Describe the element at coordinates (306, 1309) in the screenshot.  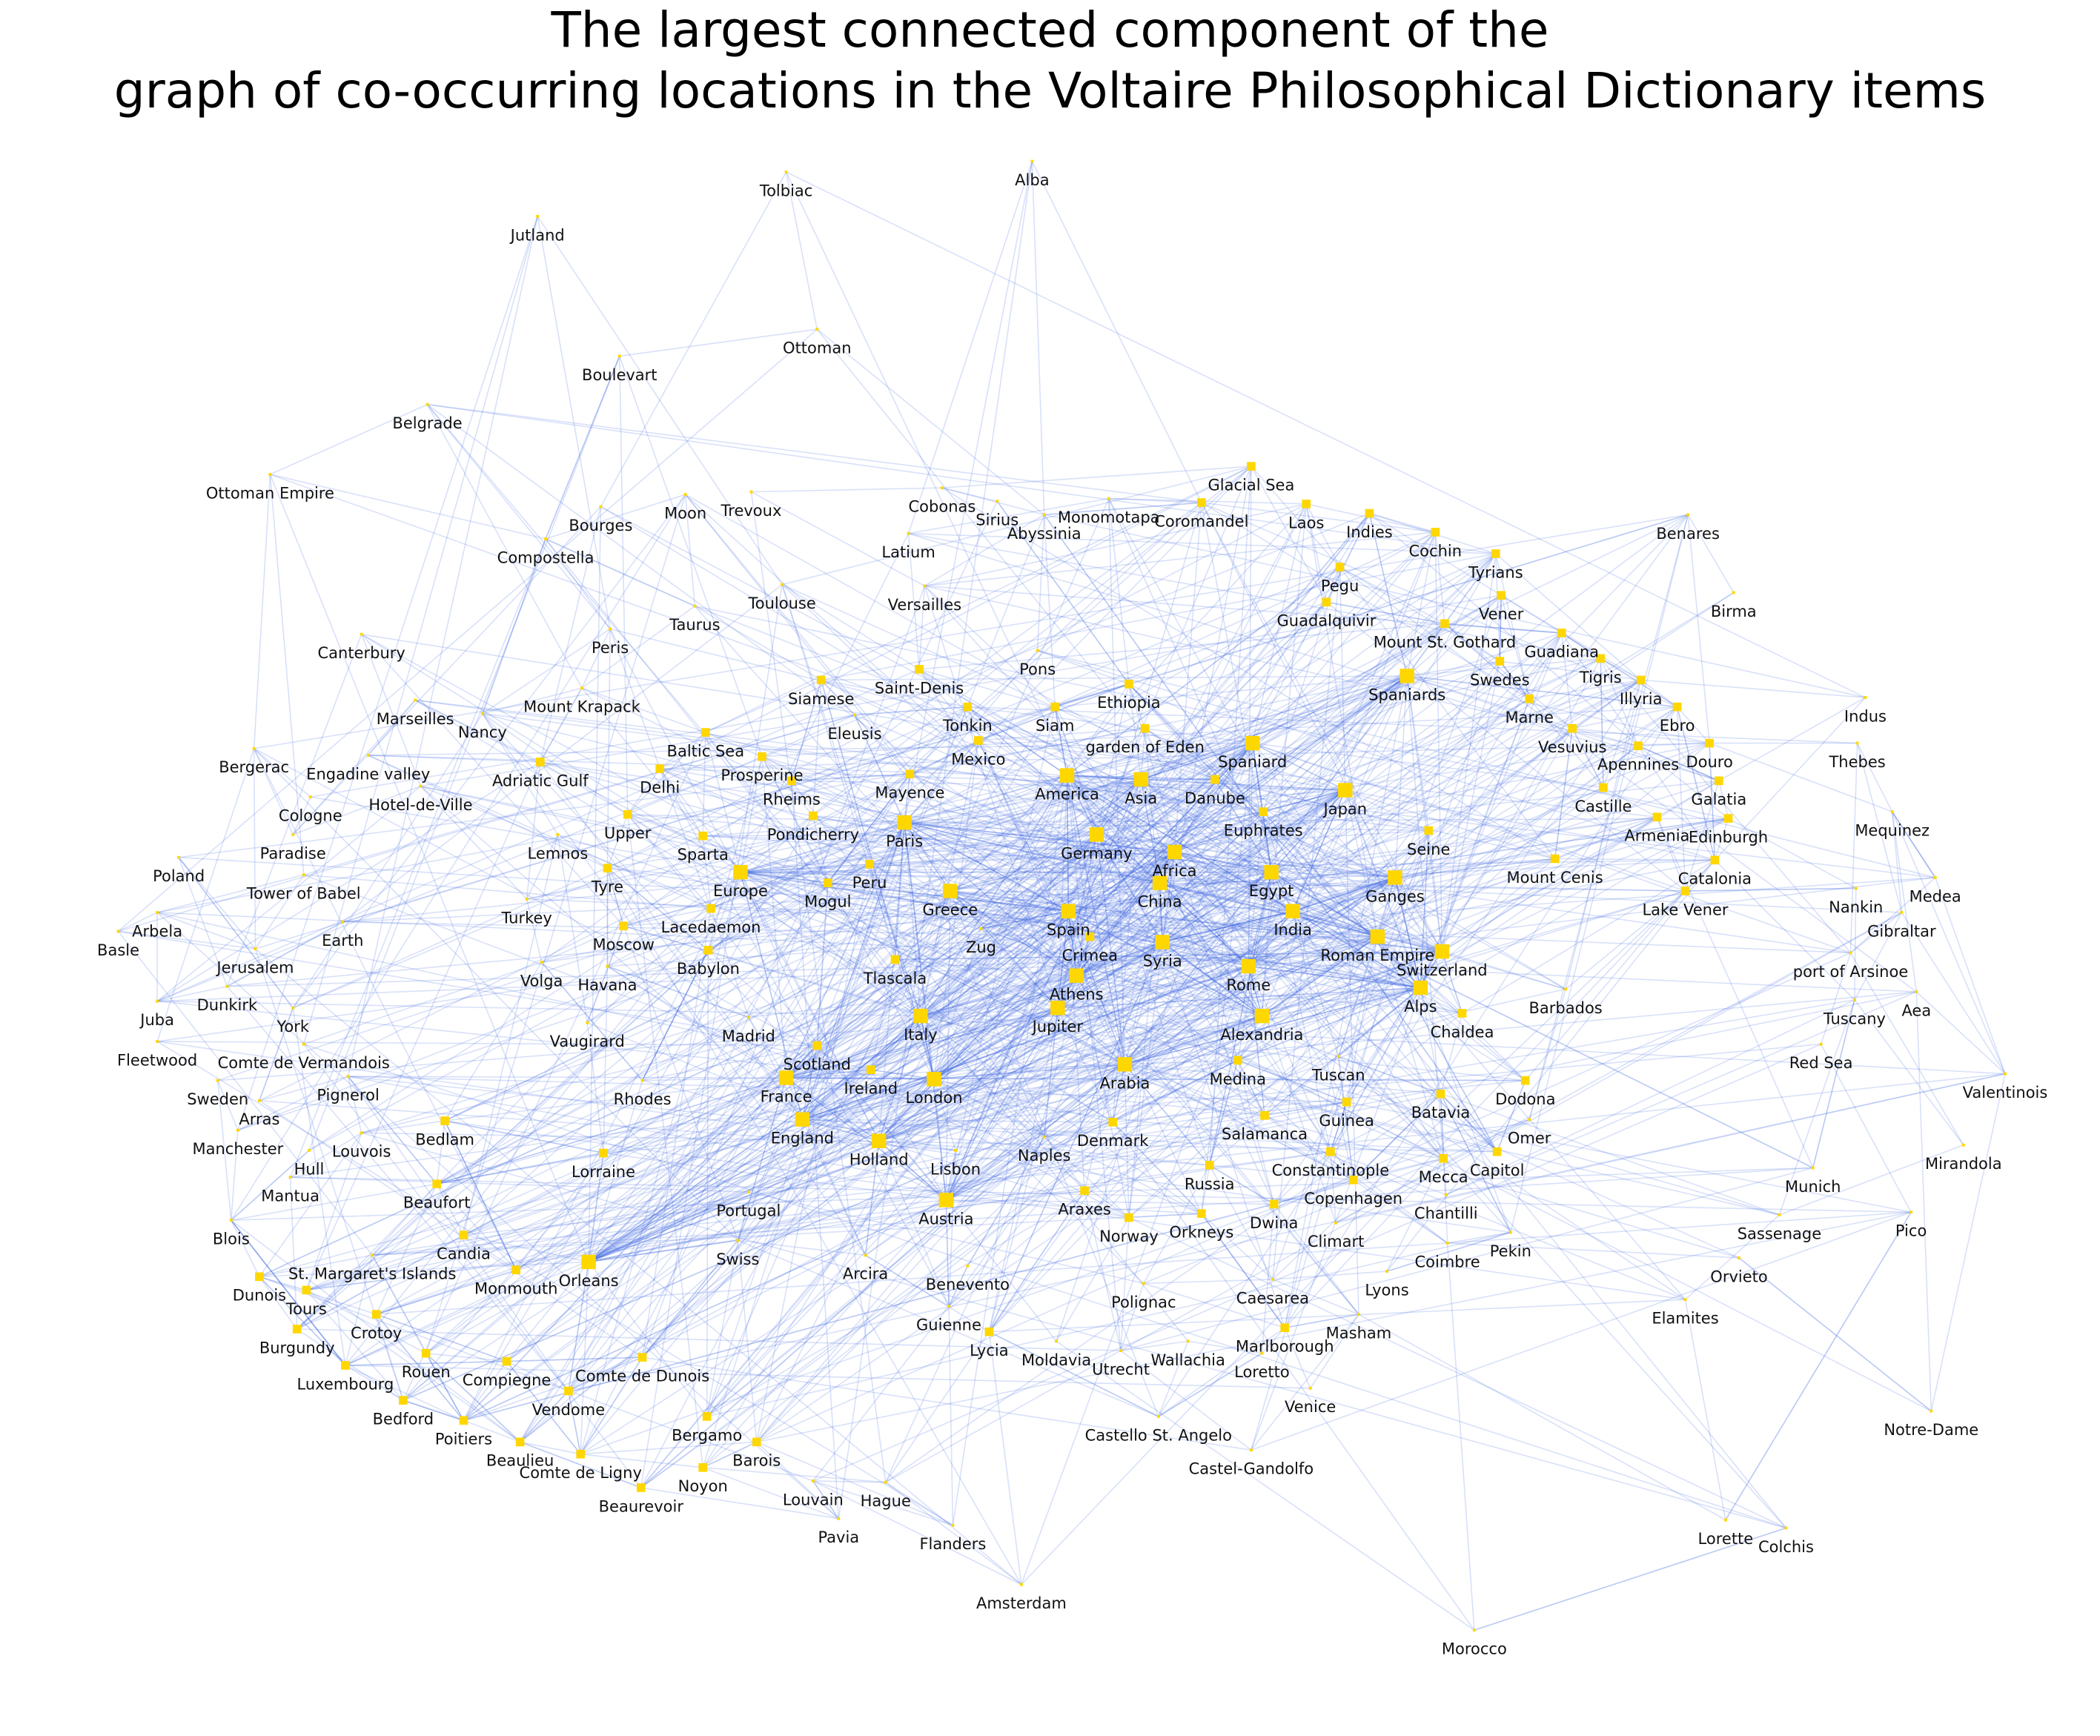
I see `node-label: Tours` at that location.